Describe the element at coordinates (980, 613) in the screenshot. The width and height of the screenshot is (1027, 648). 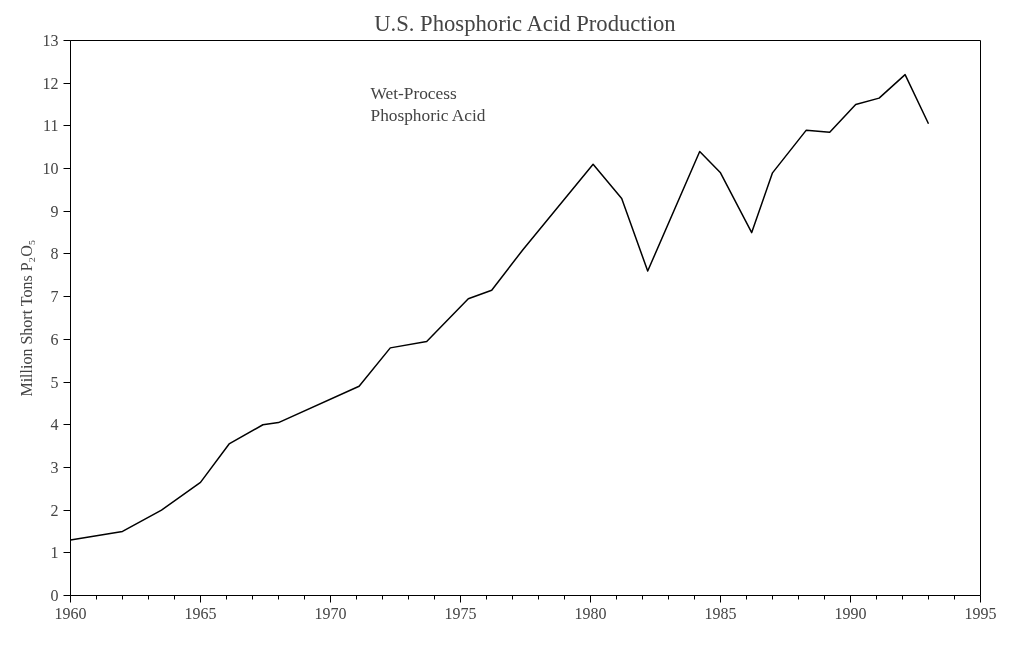
I see `x-tick-label: 1995` at that location.